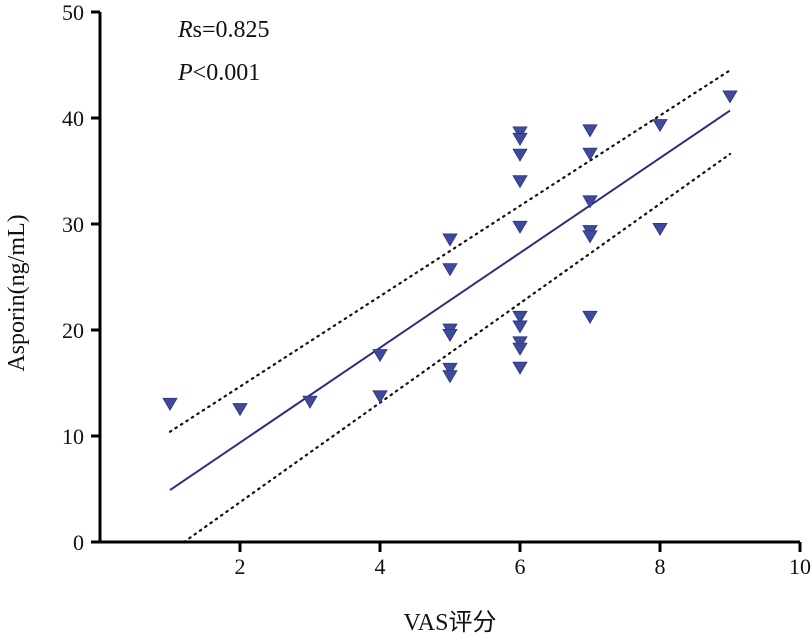 This screenshot has height=637, width=811. What do you see at coordinates (227, 73) in the screenshot?
I see `p-value: <0.001` at bounding box center [227, 73].